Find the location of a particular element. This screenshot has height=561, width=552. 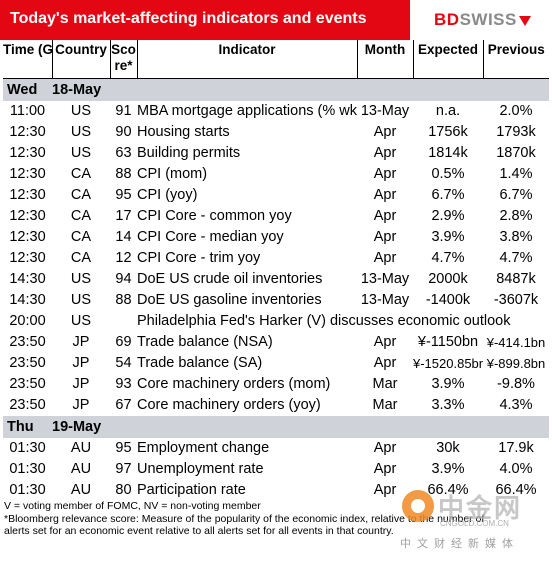

cell-indicator: CPI Core - trim yoy is located at coordinates (199, 258).